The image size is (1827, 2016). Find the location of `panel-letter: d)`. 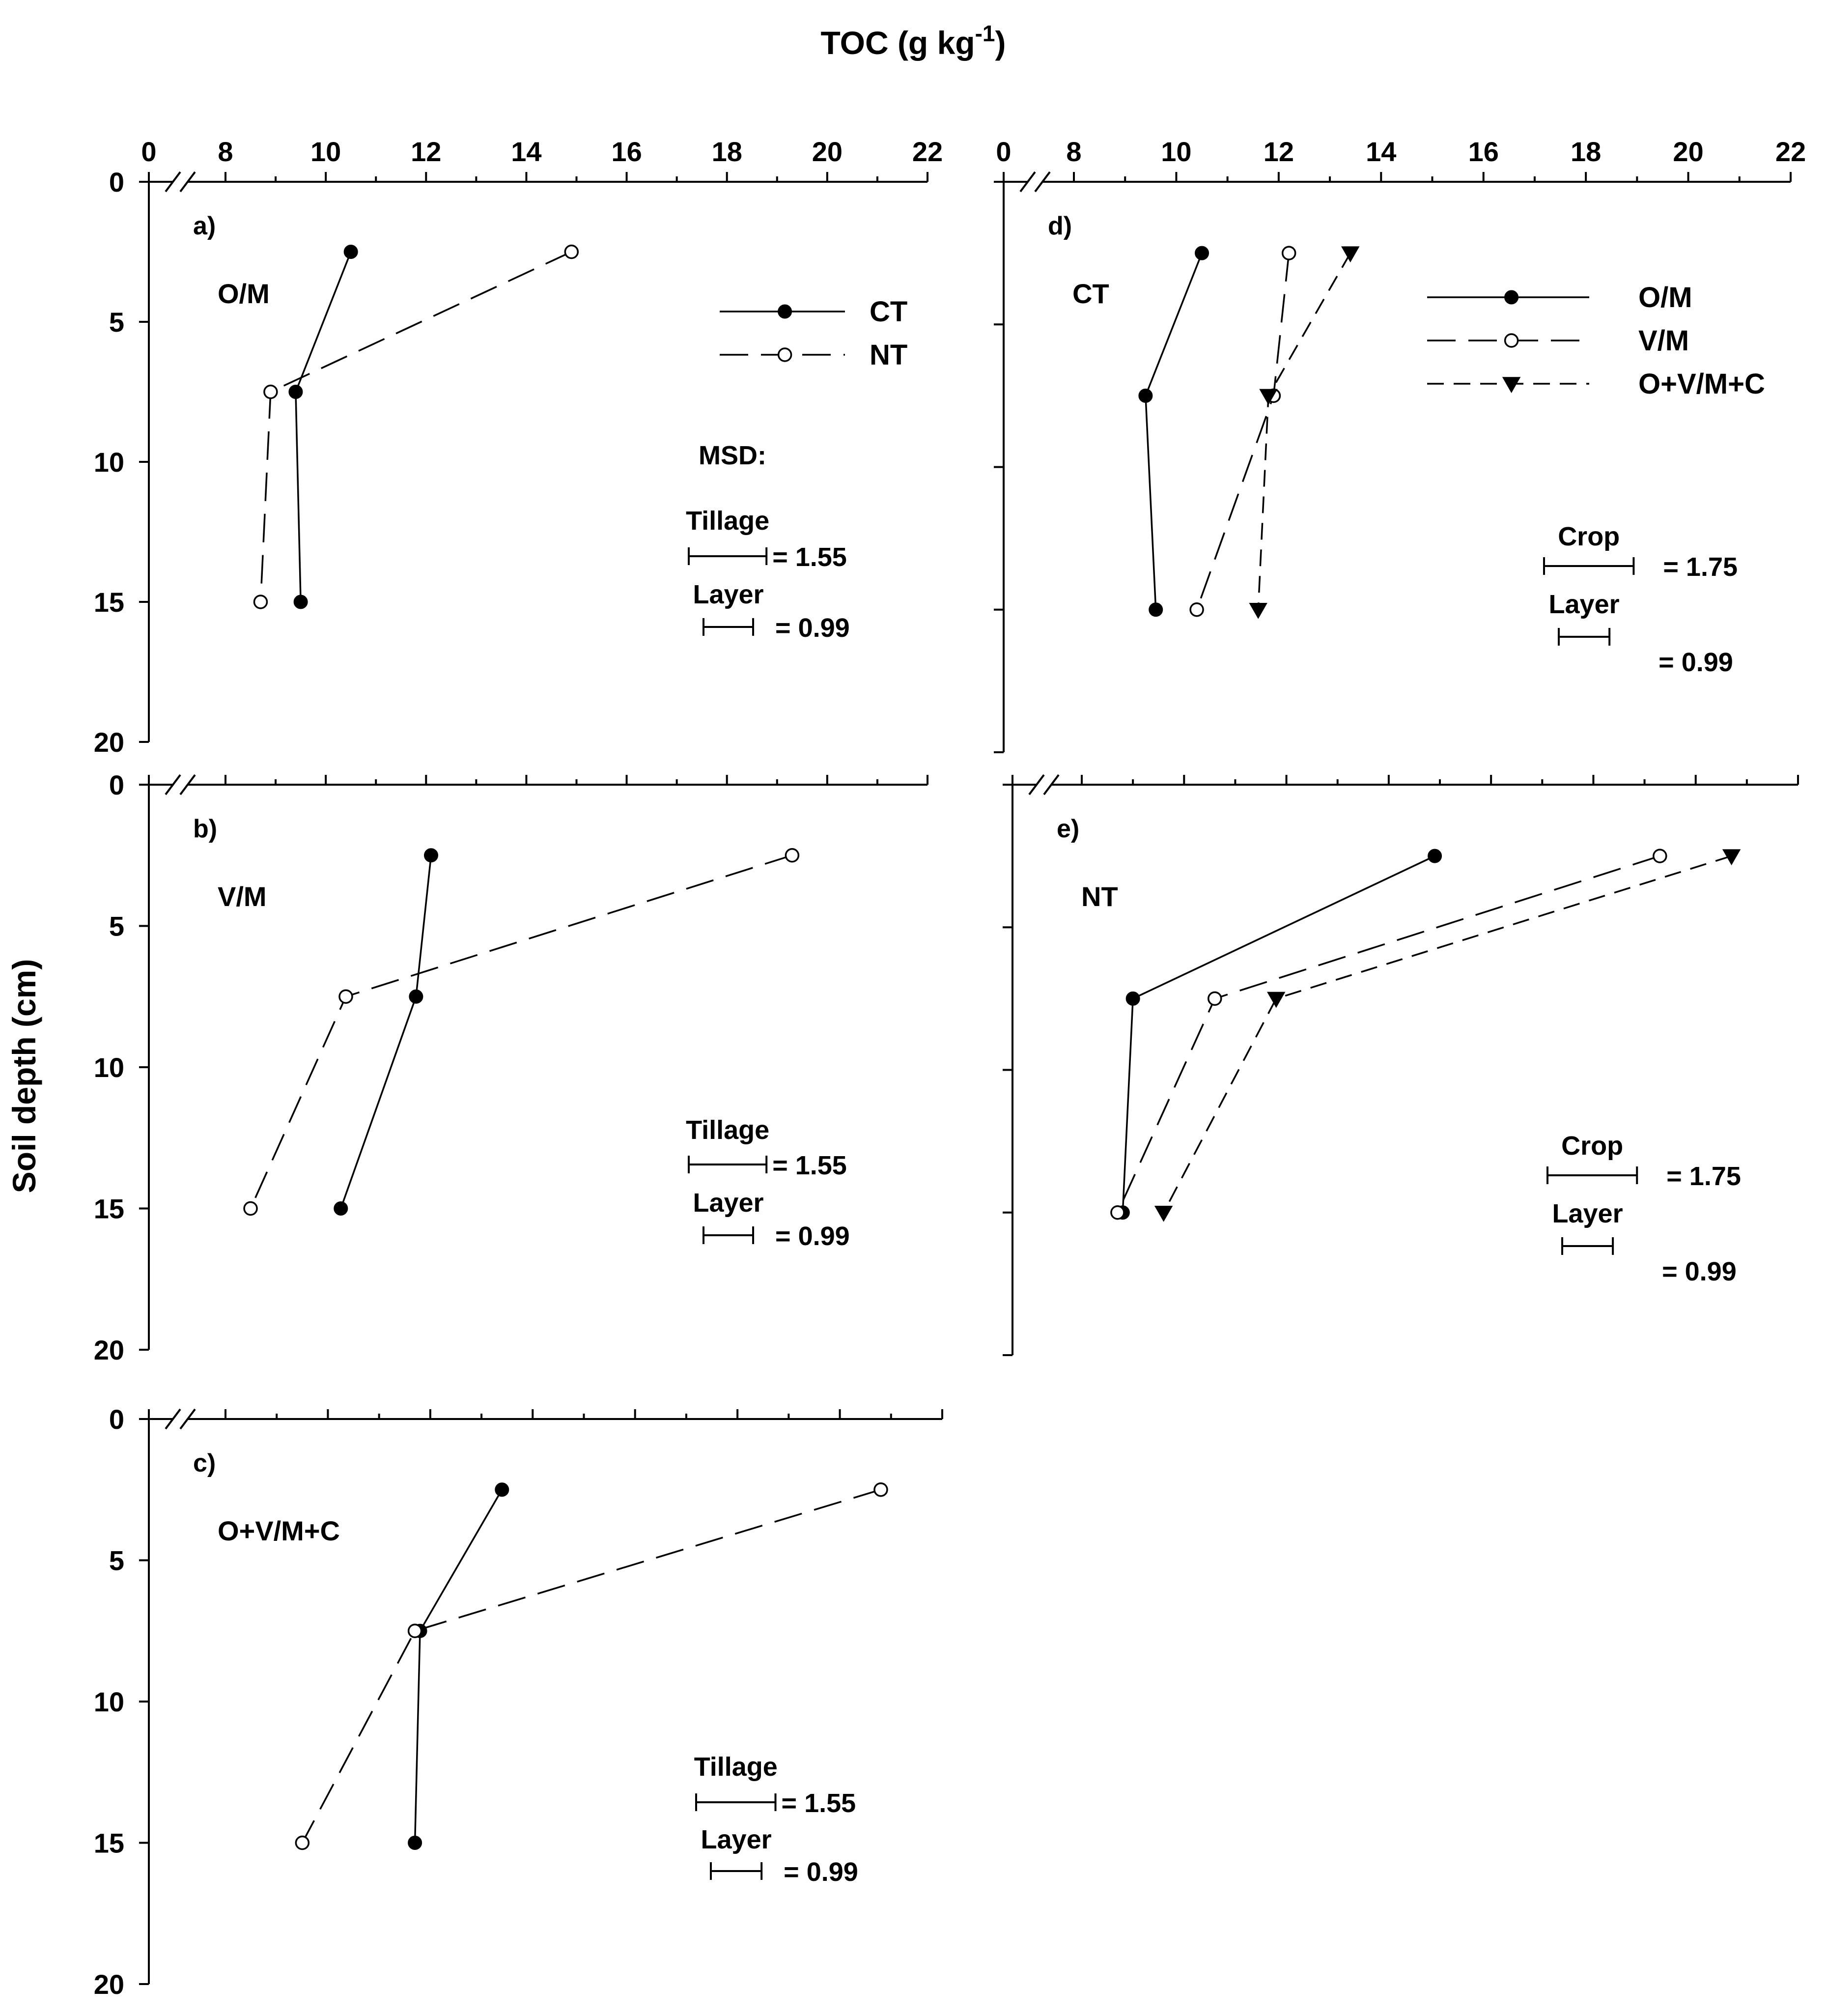

panel-letter: d) is located at coordinates (1060, 226).